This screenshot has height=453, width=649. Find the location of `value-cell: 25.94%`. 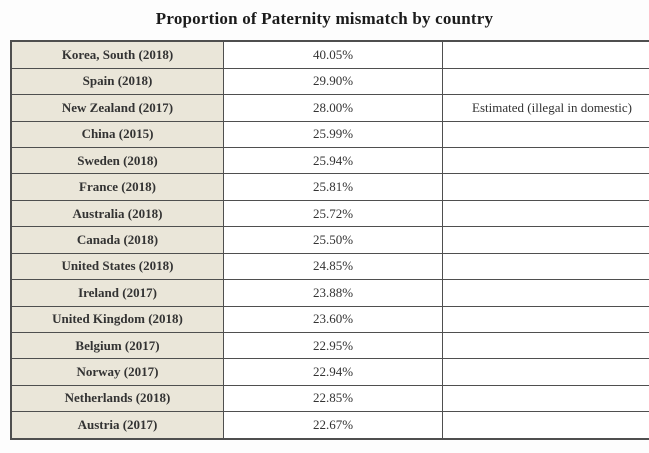

value-cell: 25.94% is located at coordinates (333, 160).